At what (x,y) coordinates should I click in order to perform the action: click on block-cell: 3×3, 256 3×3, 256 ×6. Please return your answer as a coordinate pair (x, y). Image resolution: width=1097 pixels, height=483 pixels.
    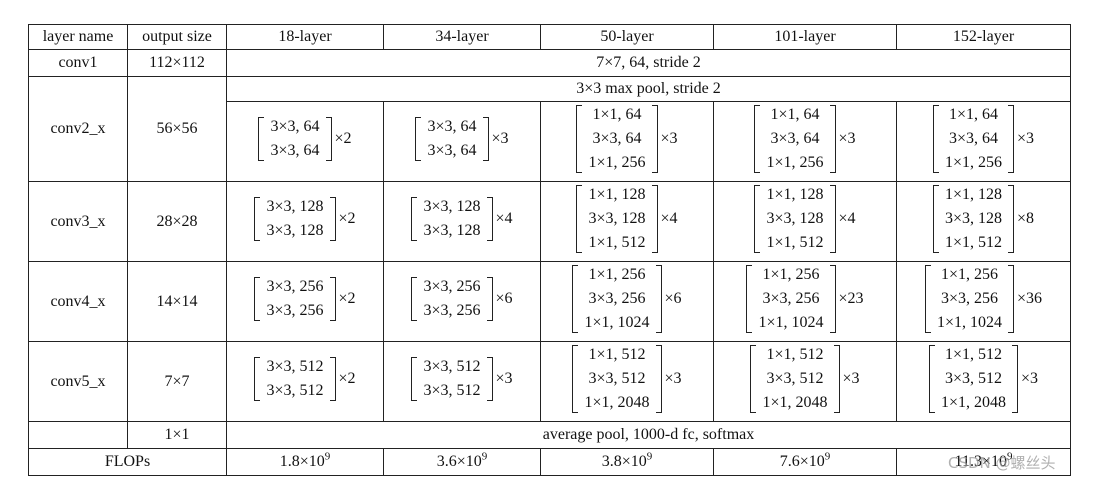
    Looking at the image, I should click on (462, 301).